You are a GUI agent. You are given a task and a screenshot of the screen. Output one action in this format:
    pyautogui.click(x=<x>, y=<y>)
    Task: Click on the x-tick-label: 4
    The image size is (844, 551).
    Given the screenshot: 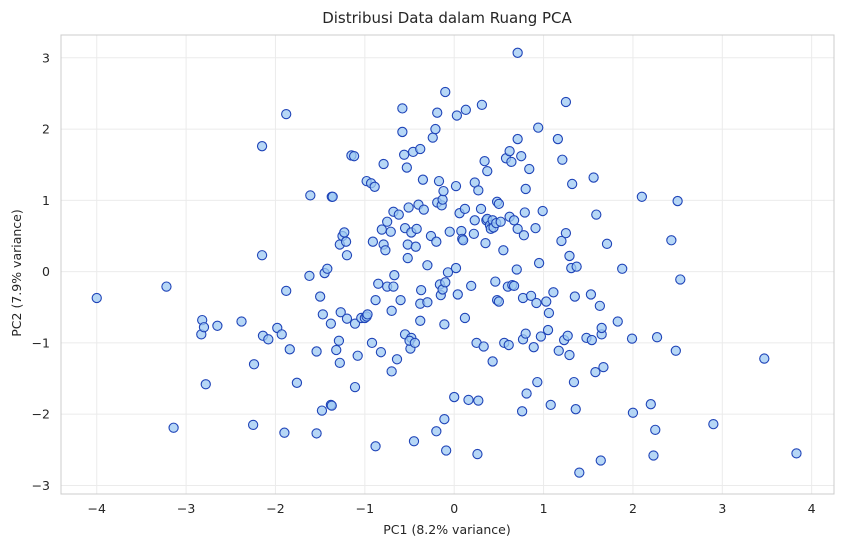 What is the action you would take?
    pyautogui.click(x=812, y=508)
    